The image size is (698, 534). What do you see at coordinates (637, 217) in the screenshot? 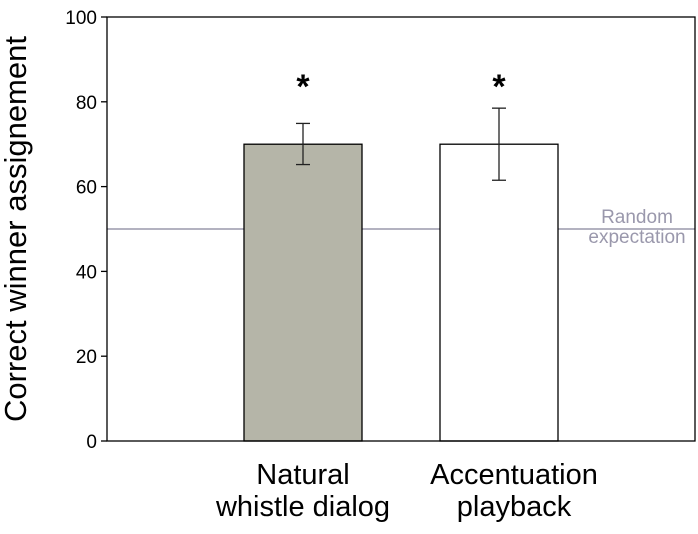
I see `reference-line-label: Random` at bounding box center [637, 217].